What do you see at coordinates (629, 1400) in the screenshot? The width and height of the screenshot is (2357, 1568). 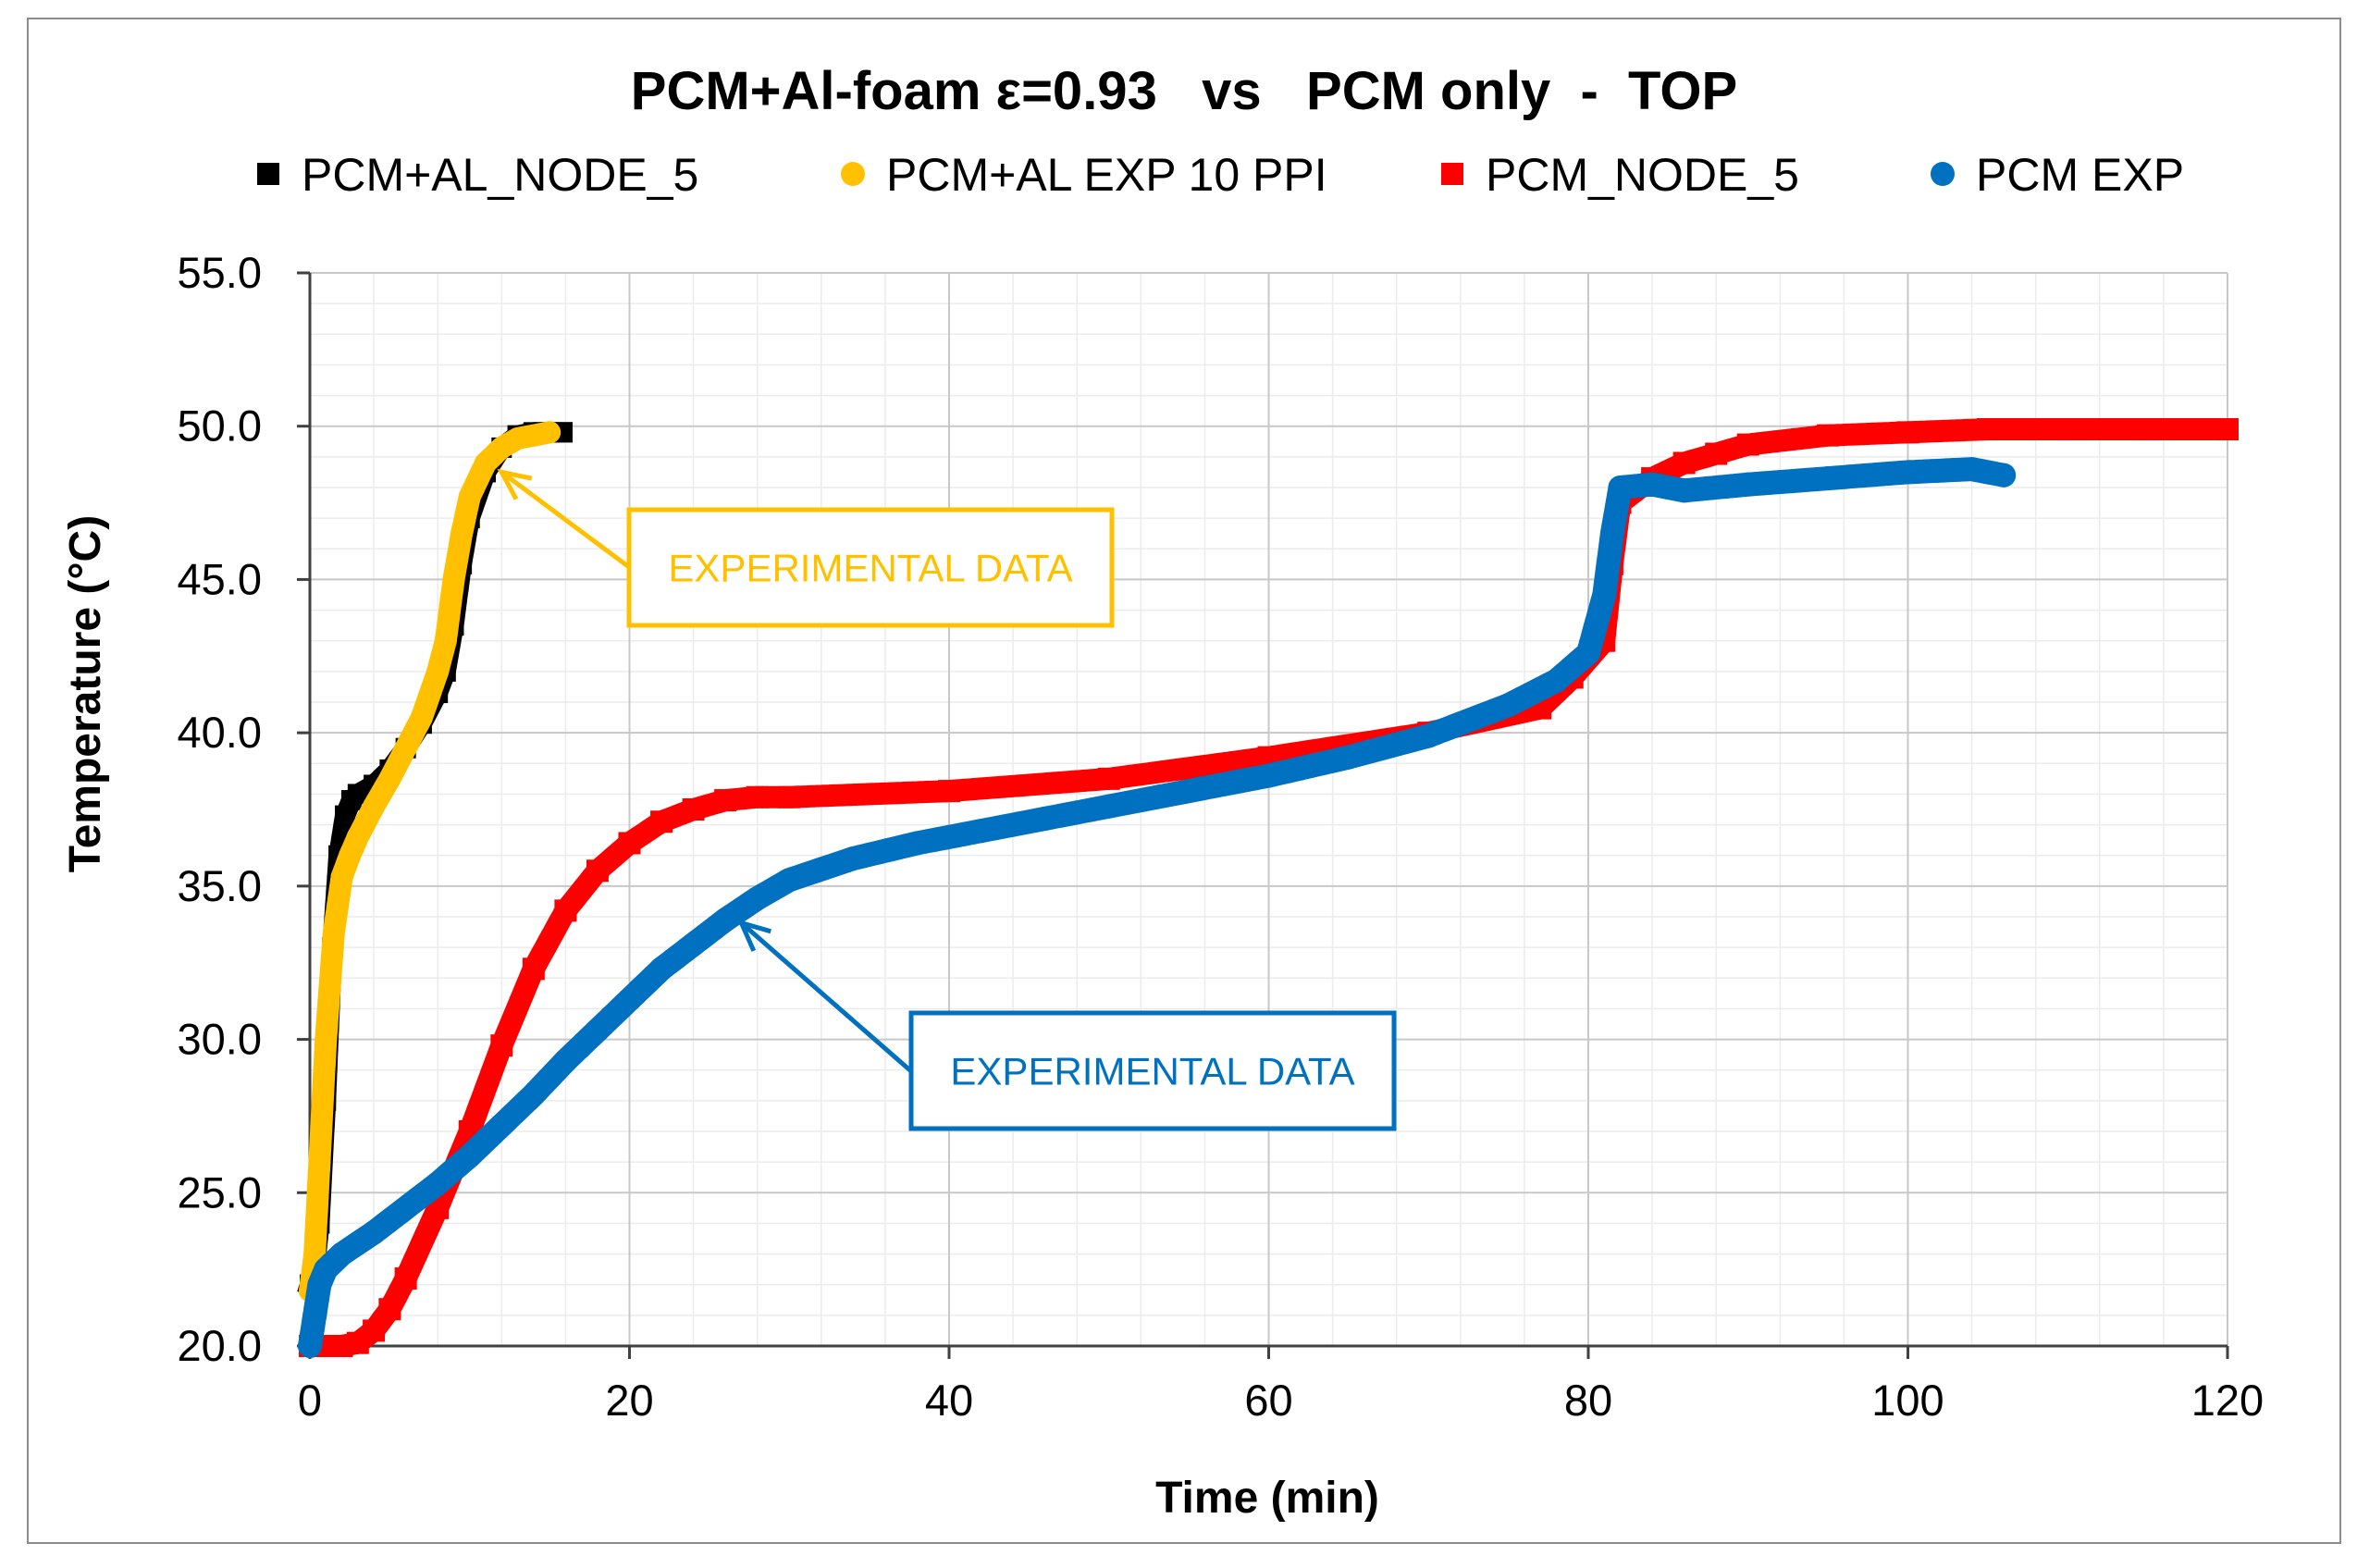 I see `x-tick-label: 20` at bounding box center [629, 1400].